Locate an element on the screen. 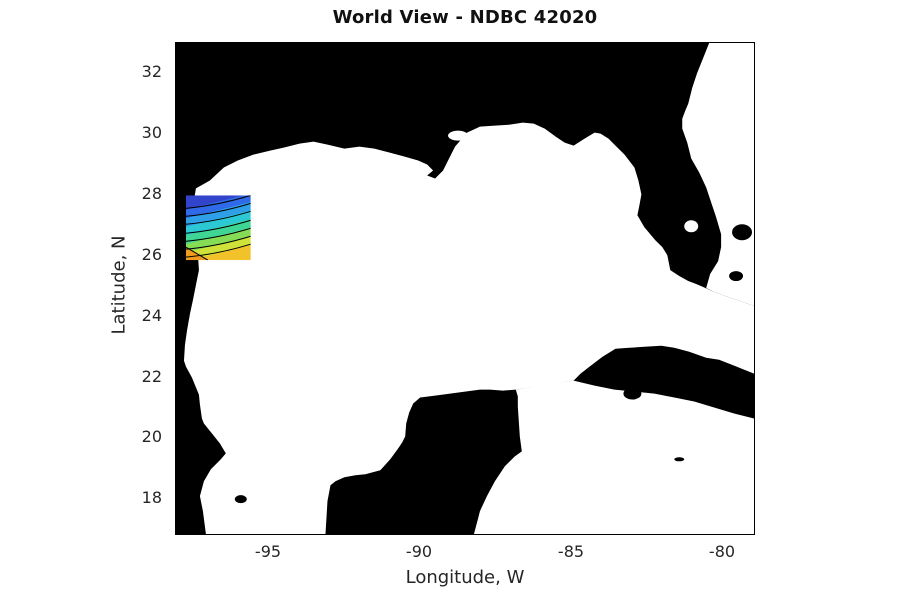 The height and width of the screenshot is (600, 900). contour-patch is located at coordinates (218, 228).